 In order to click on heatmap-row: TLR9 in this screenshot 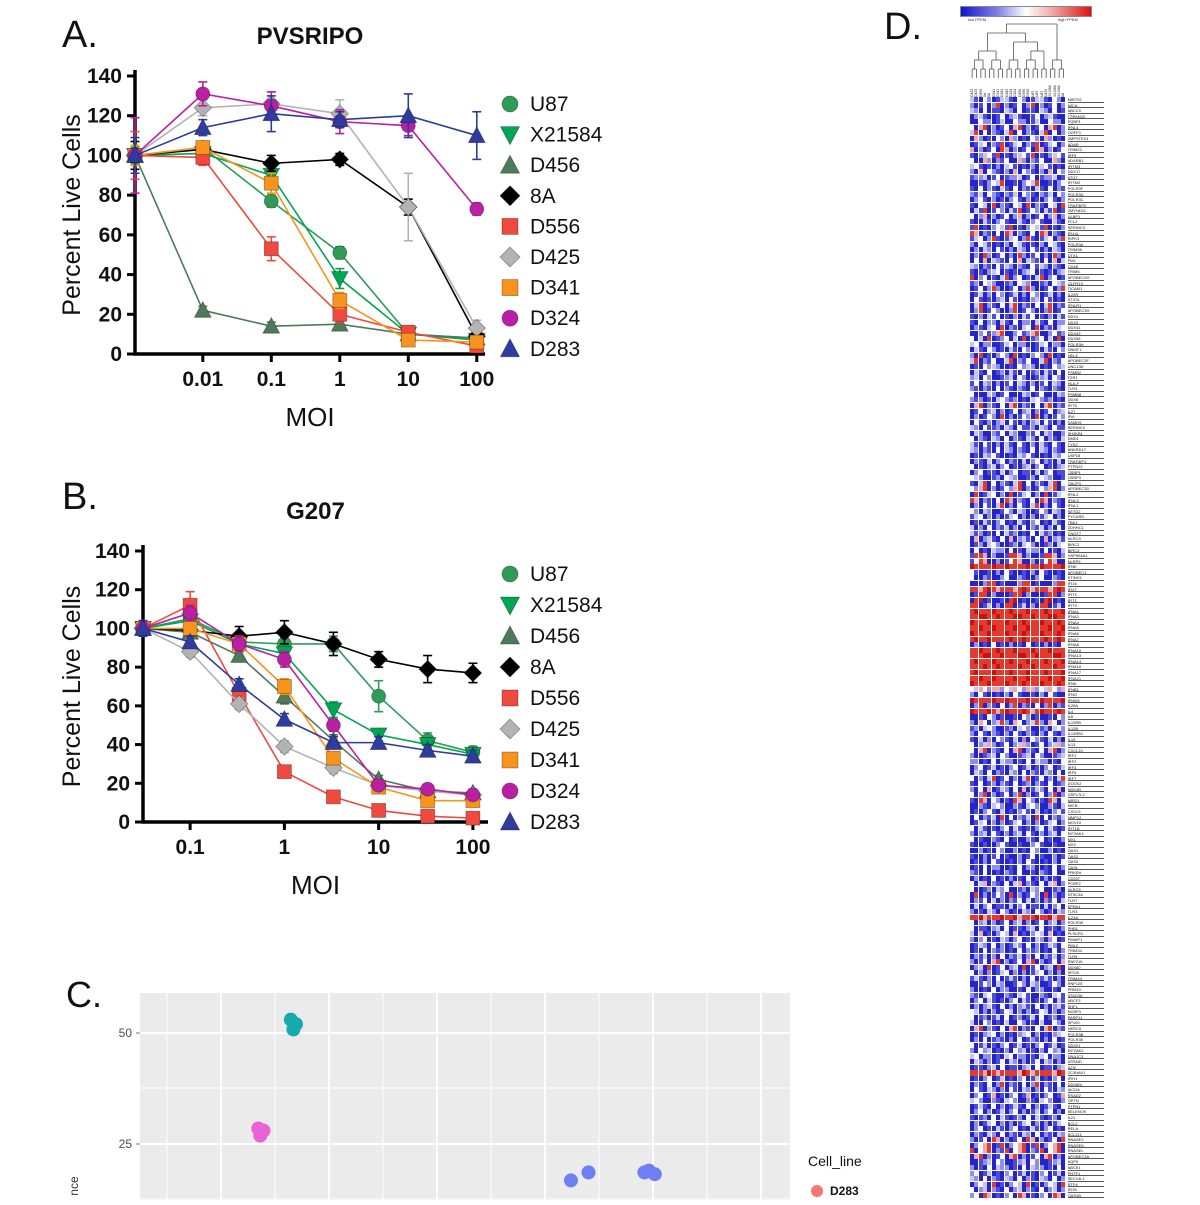, I will do `click(1037, 956)`.